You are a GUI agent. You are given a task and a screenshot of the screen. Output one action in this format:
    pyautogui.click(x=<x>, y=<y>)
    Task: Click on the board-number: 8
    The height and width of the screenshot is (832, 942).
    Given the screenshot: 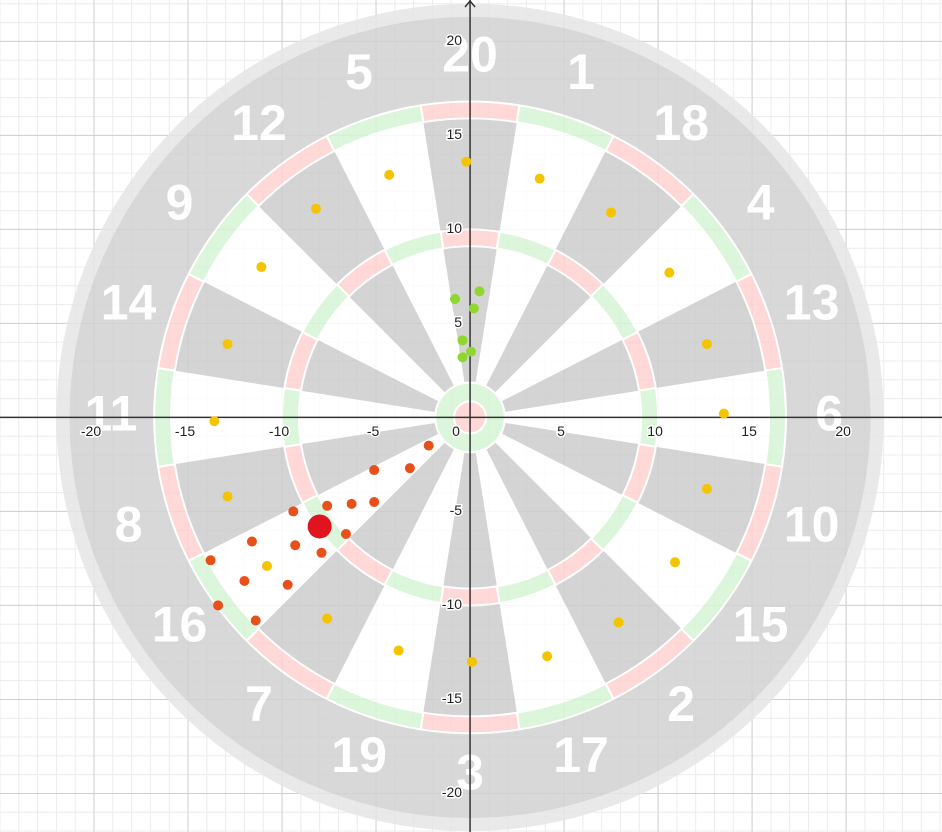 What is the action you would take?
    pyautogui.click(x=129, y=525)
    